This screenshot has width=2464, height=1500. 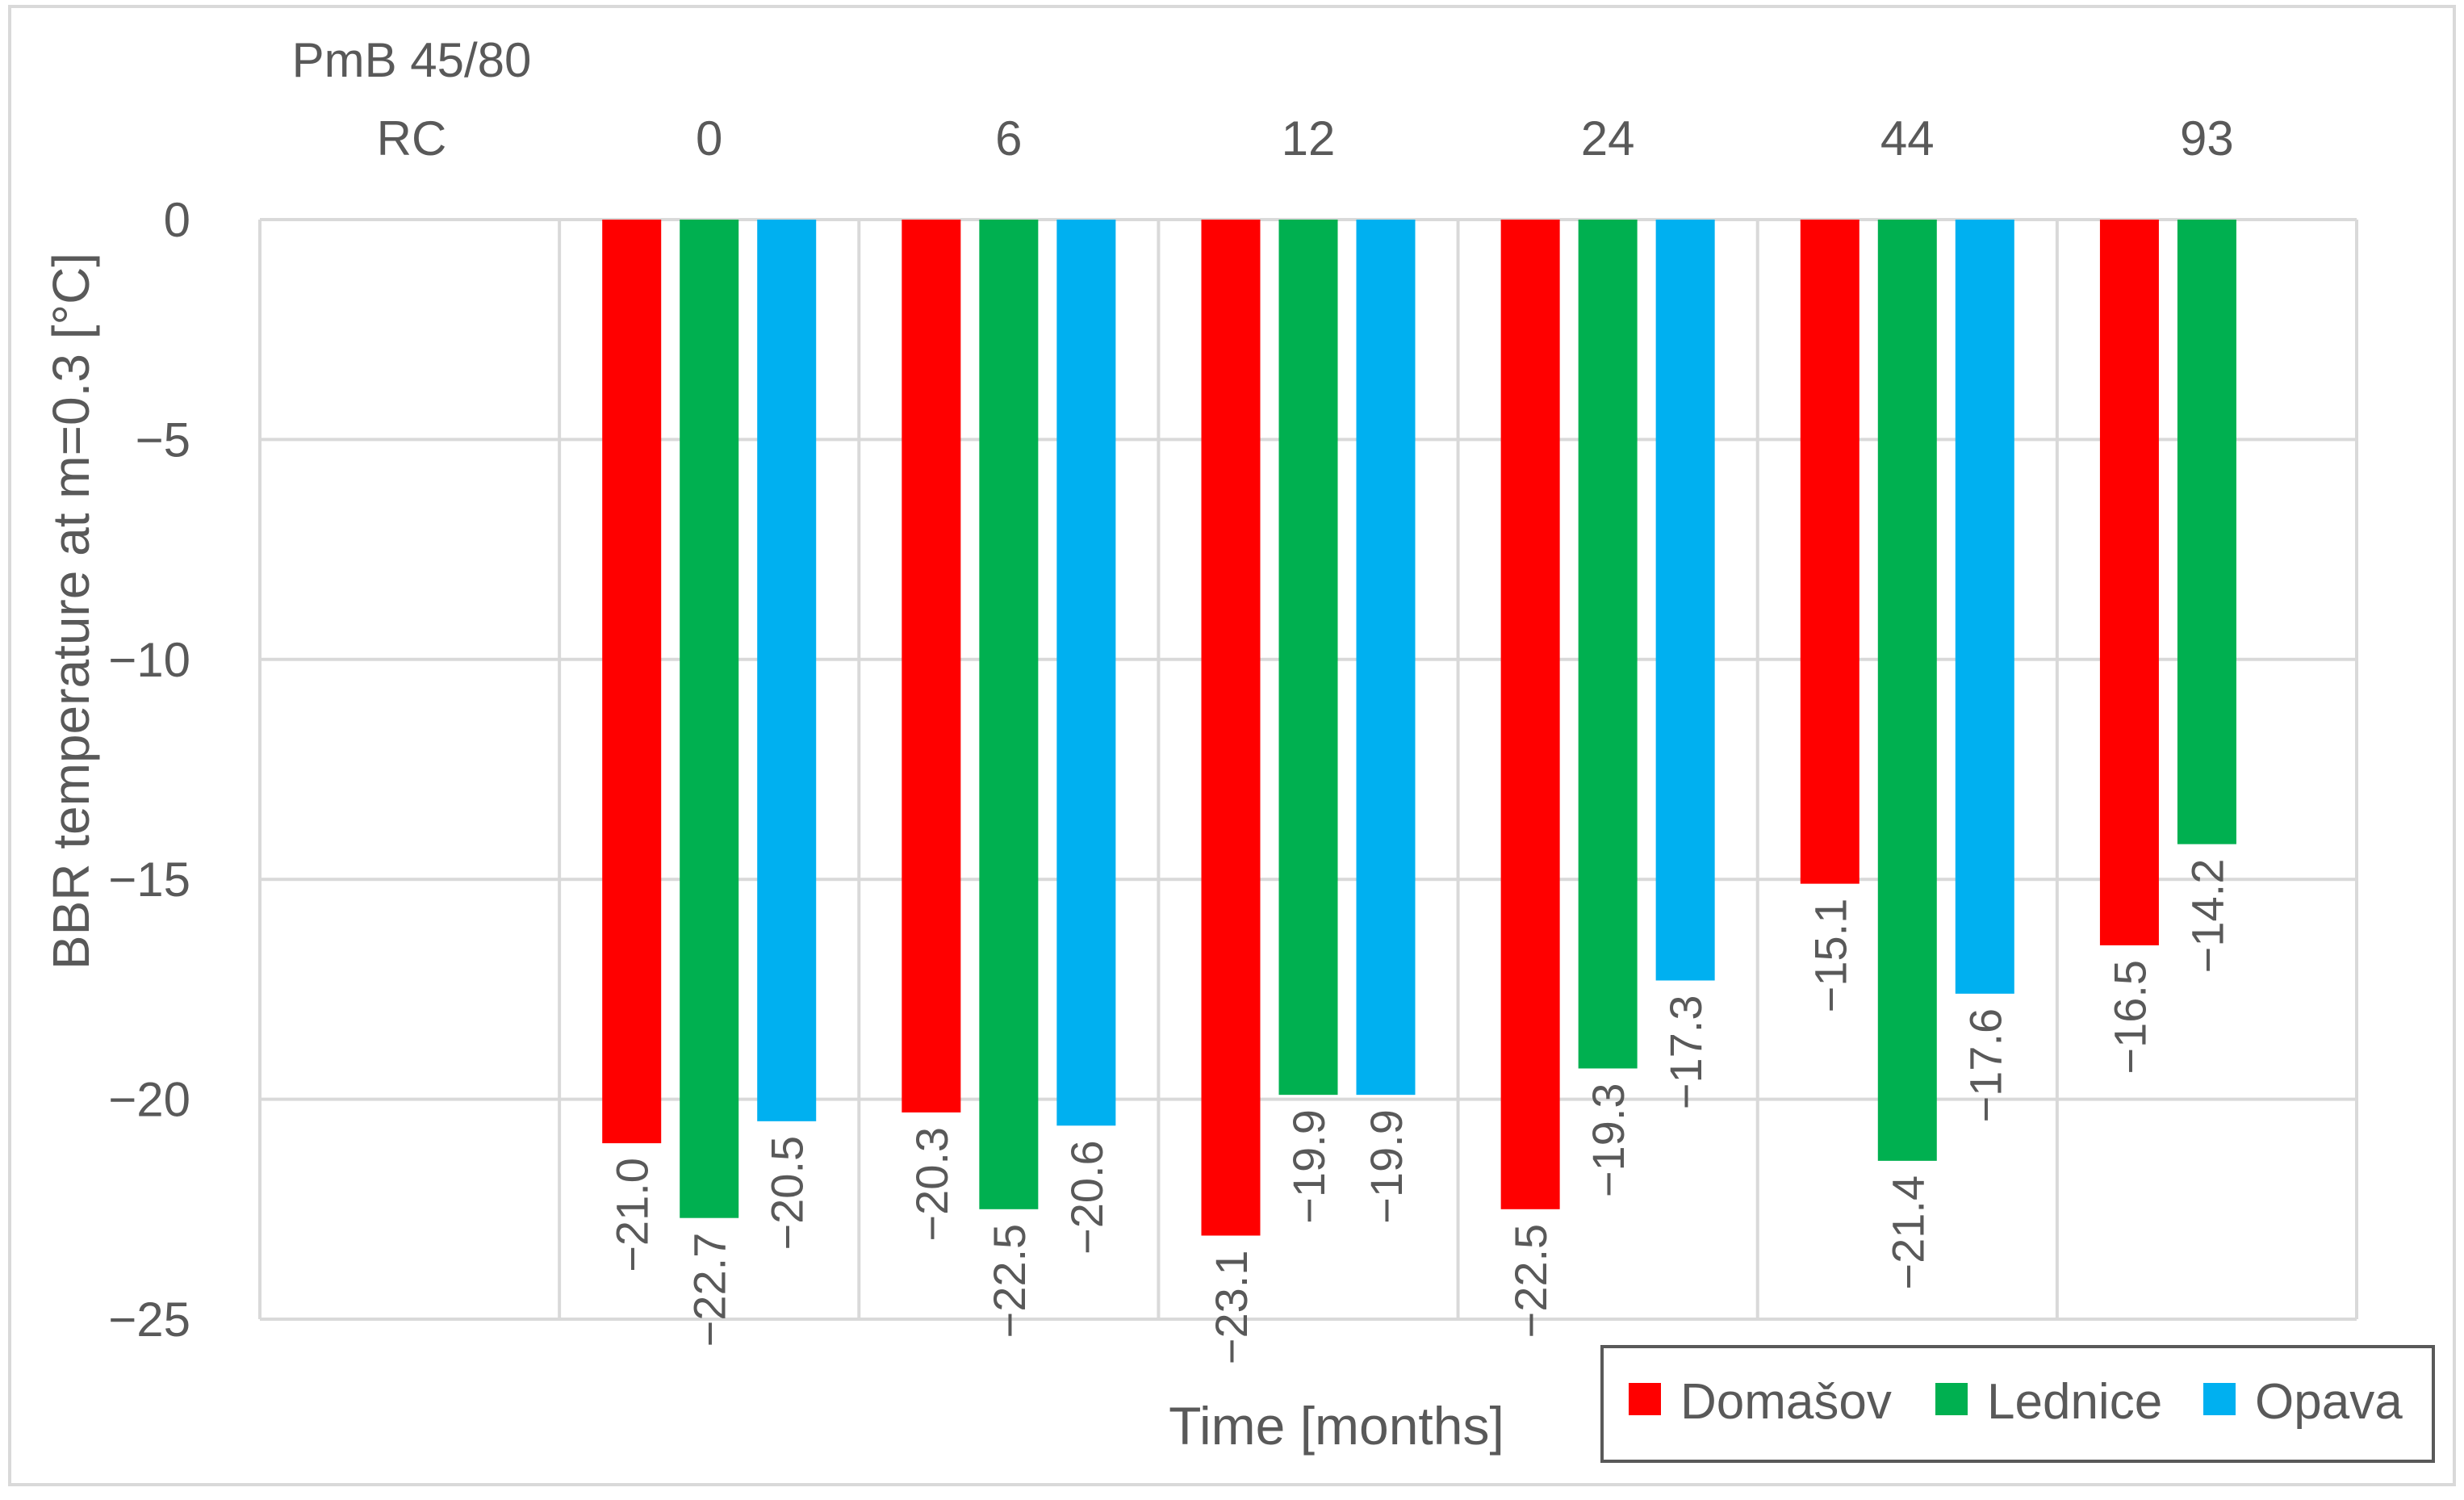 I want to click on x-tick-label: 44, so click(x=1907, y=138).